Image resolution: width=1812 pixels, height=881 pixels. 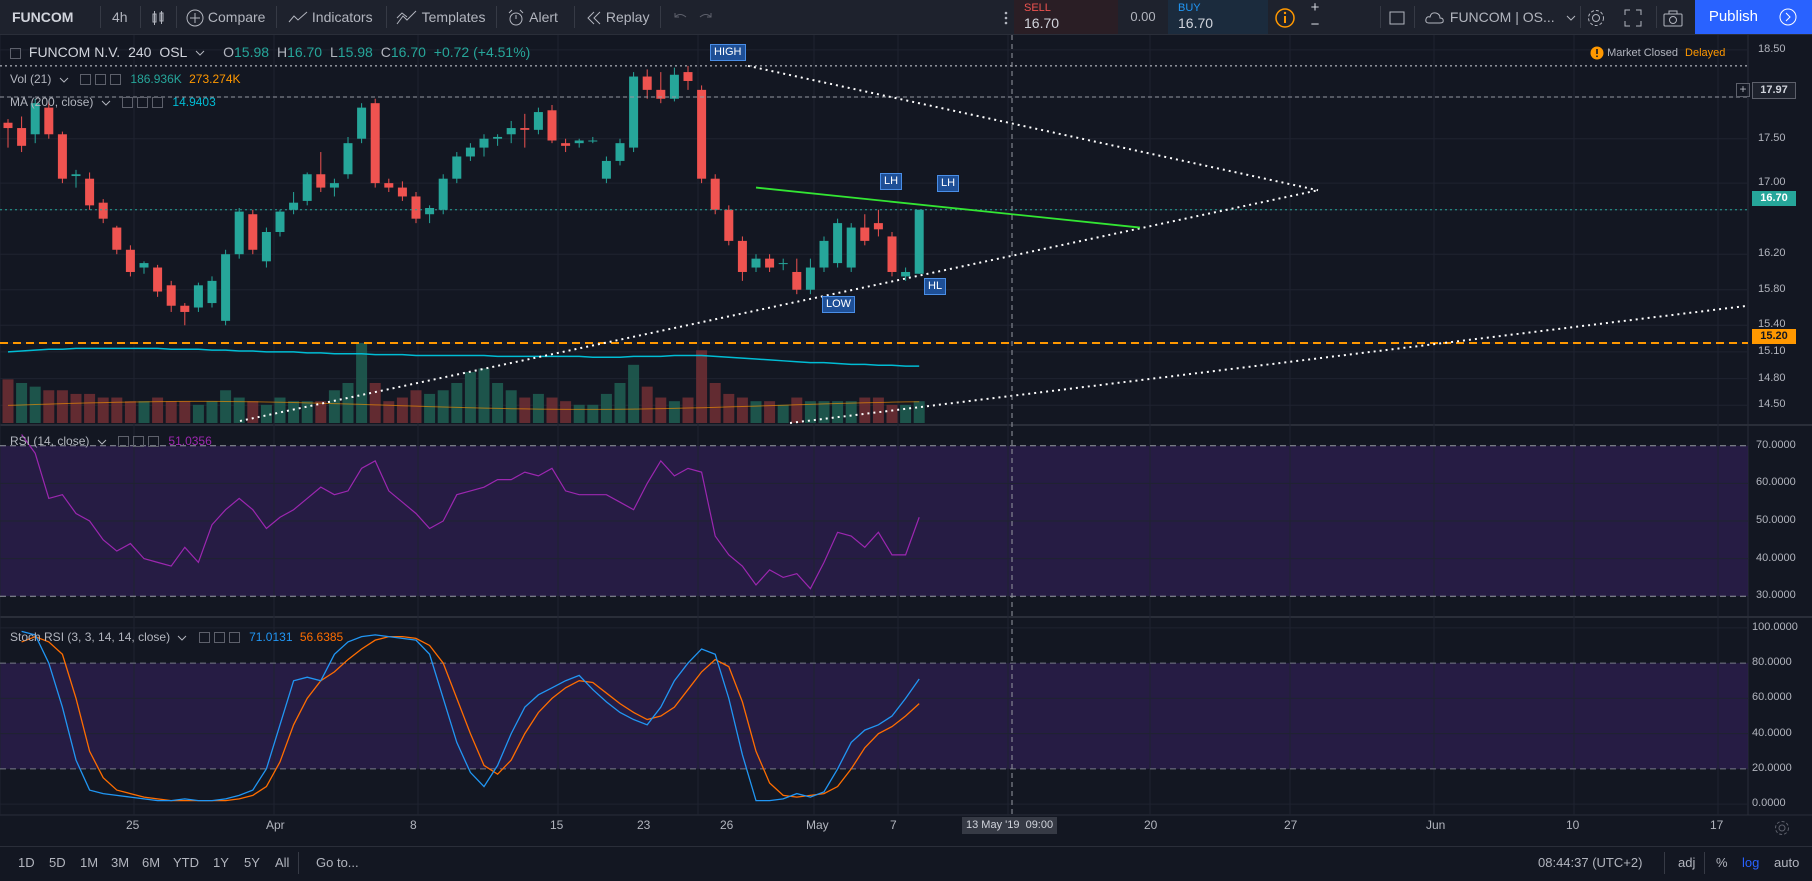 I want to click on buy-button: BUY 16.70, so click(x=1218, y=17).